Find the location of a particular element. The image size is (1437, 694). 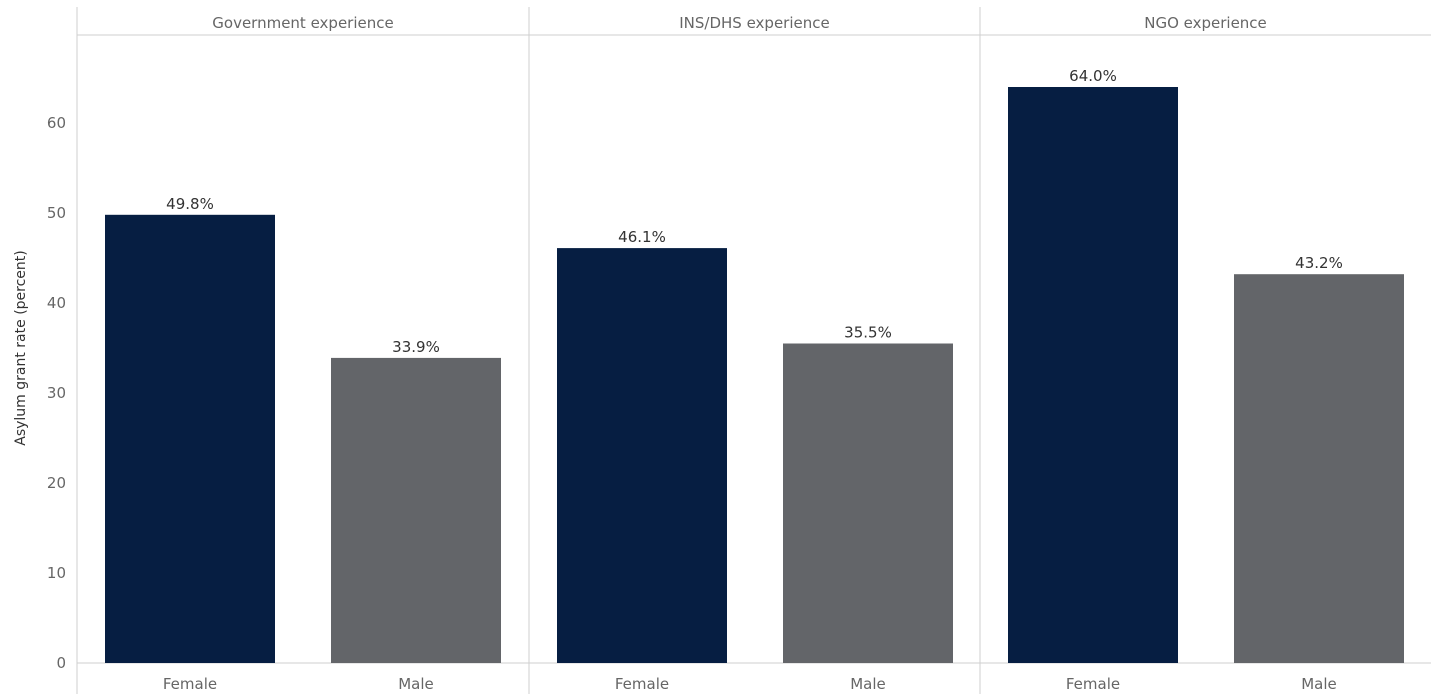

y-tick-label: 20 is located at coordinates (56, 483).